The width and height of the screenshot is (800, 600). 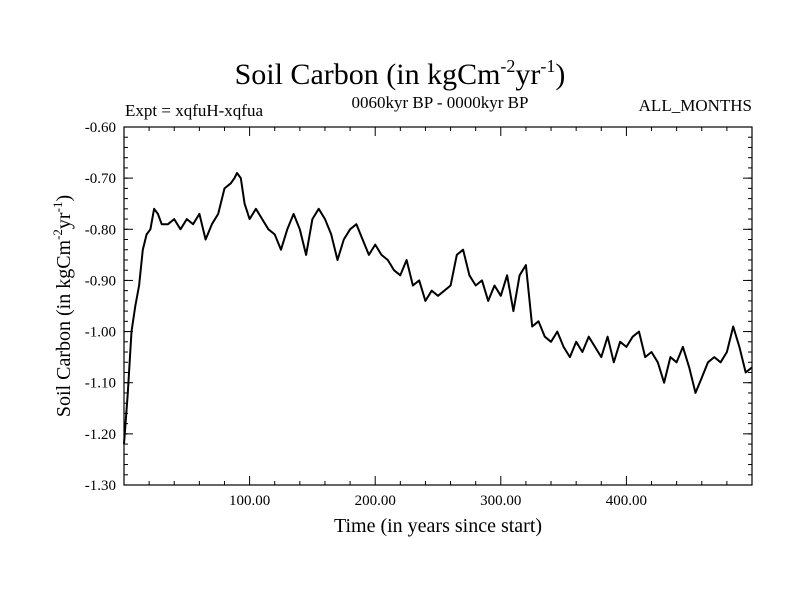 I want to click on y-tick-label: -0.70, so click(x=100, y=179).